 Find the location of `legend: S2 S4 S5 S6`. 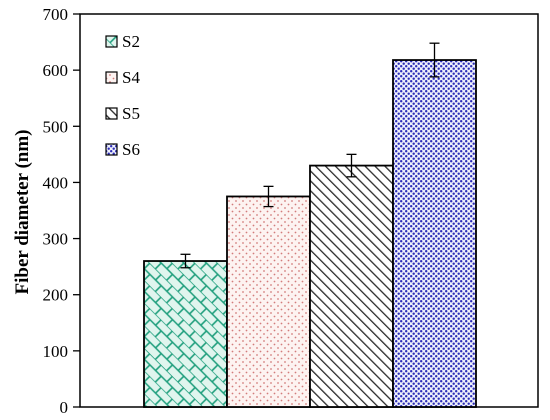

legend: S2 S4 S5 S6 is located at coordinates (122, 95).